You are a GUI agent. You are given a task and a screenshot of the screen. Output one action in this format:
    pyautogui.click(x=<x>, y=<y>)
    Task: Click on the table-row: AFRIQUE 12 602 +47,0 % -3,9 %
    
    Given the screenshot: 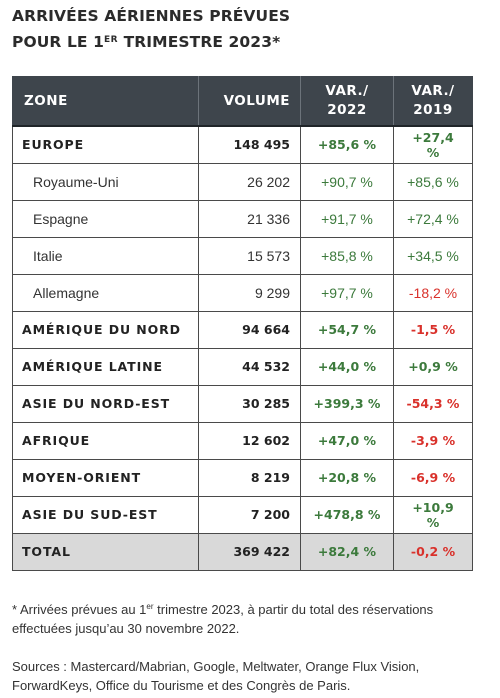 What is the action you would take?
    pyautogui.click(x=242, y=440)
    